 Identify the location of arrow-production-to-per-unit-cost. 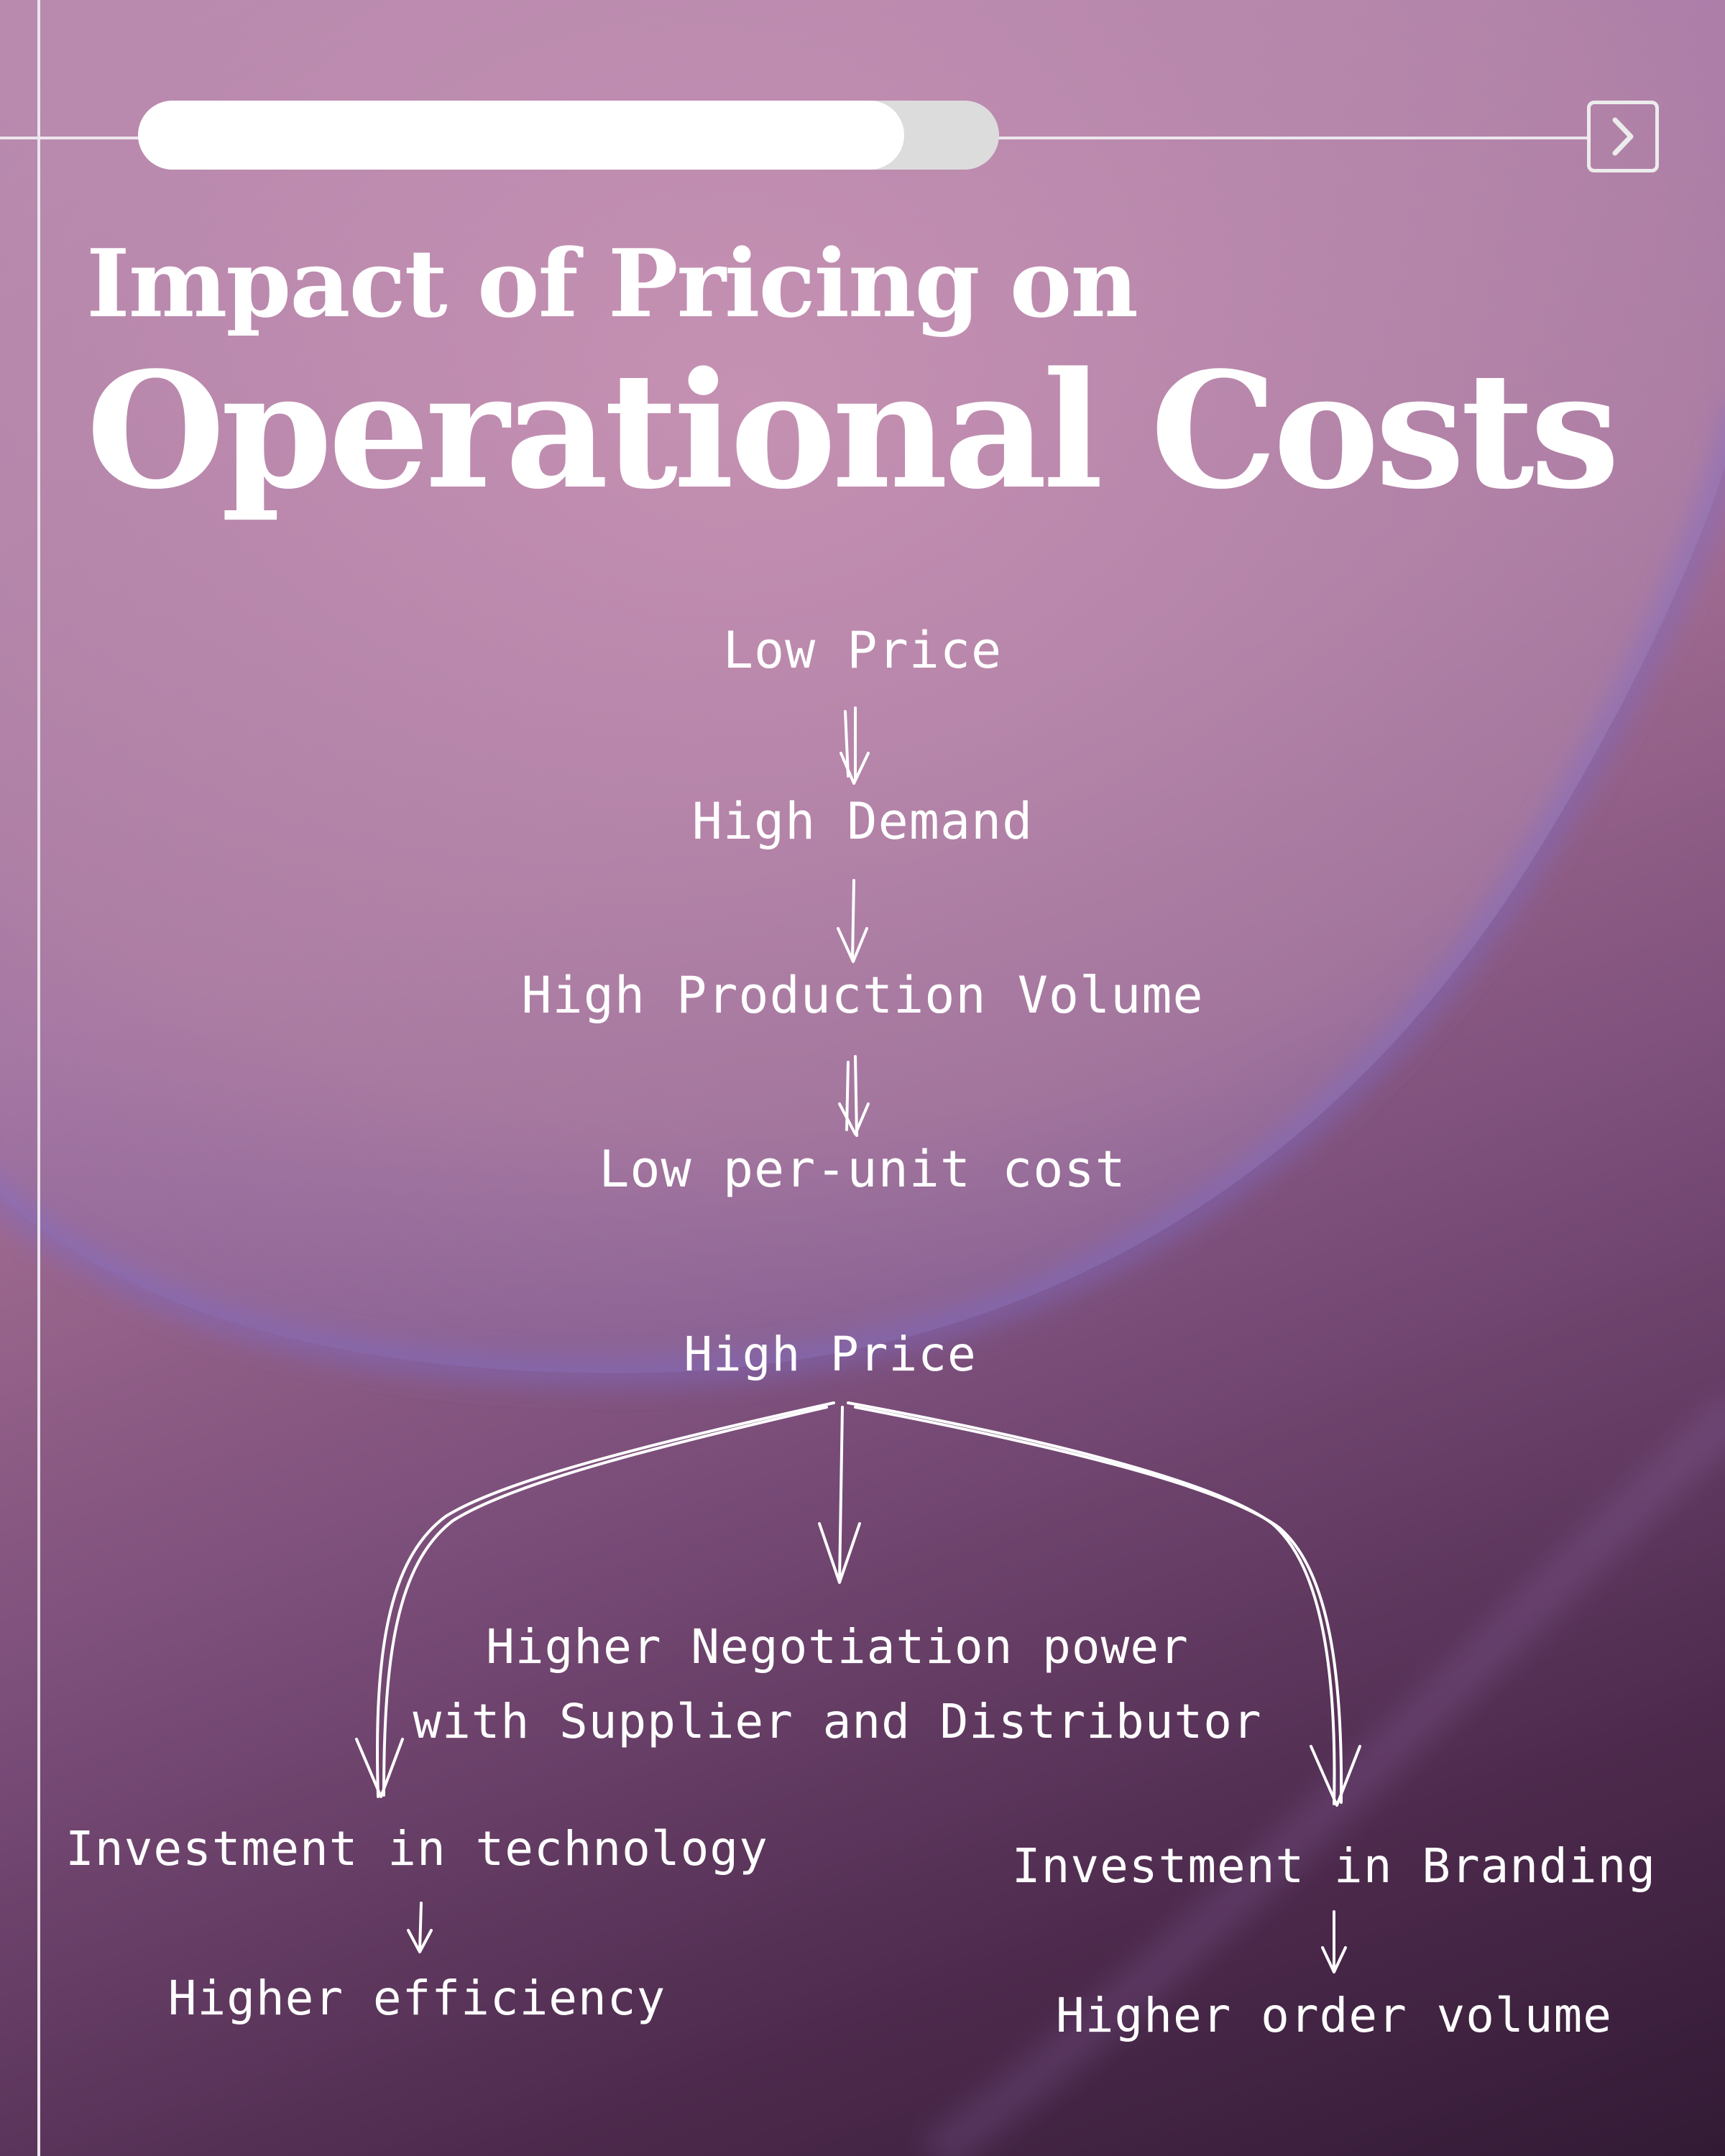
(854, 1096).